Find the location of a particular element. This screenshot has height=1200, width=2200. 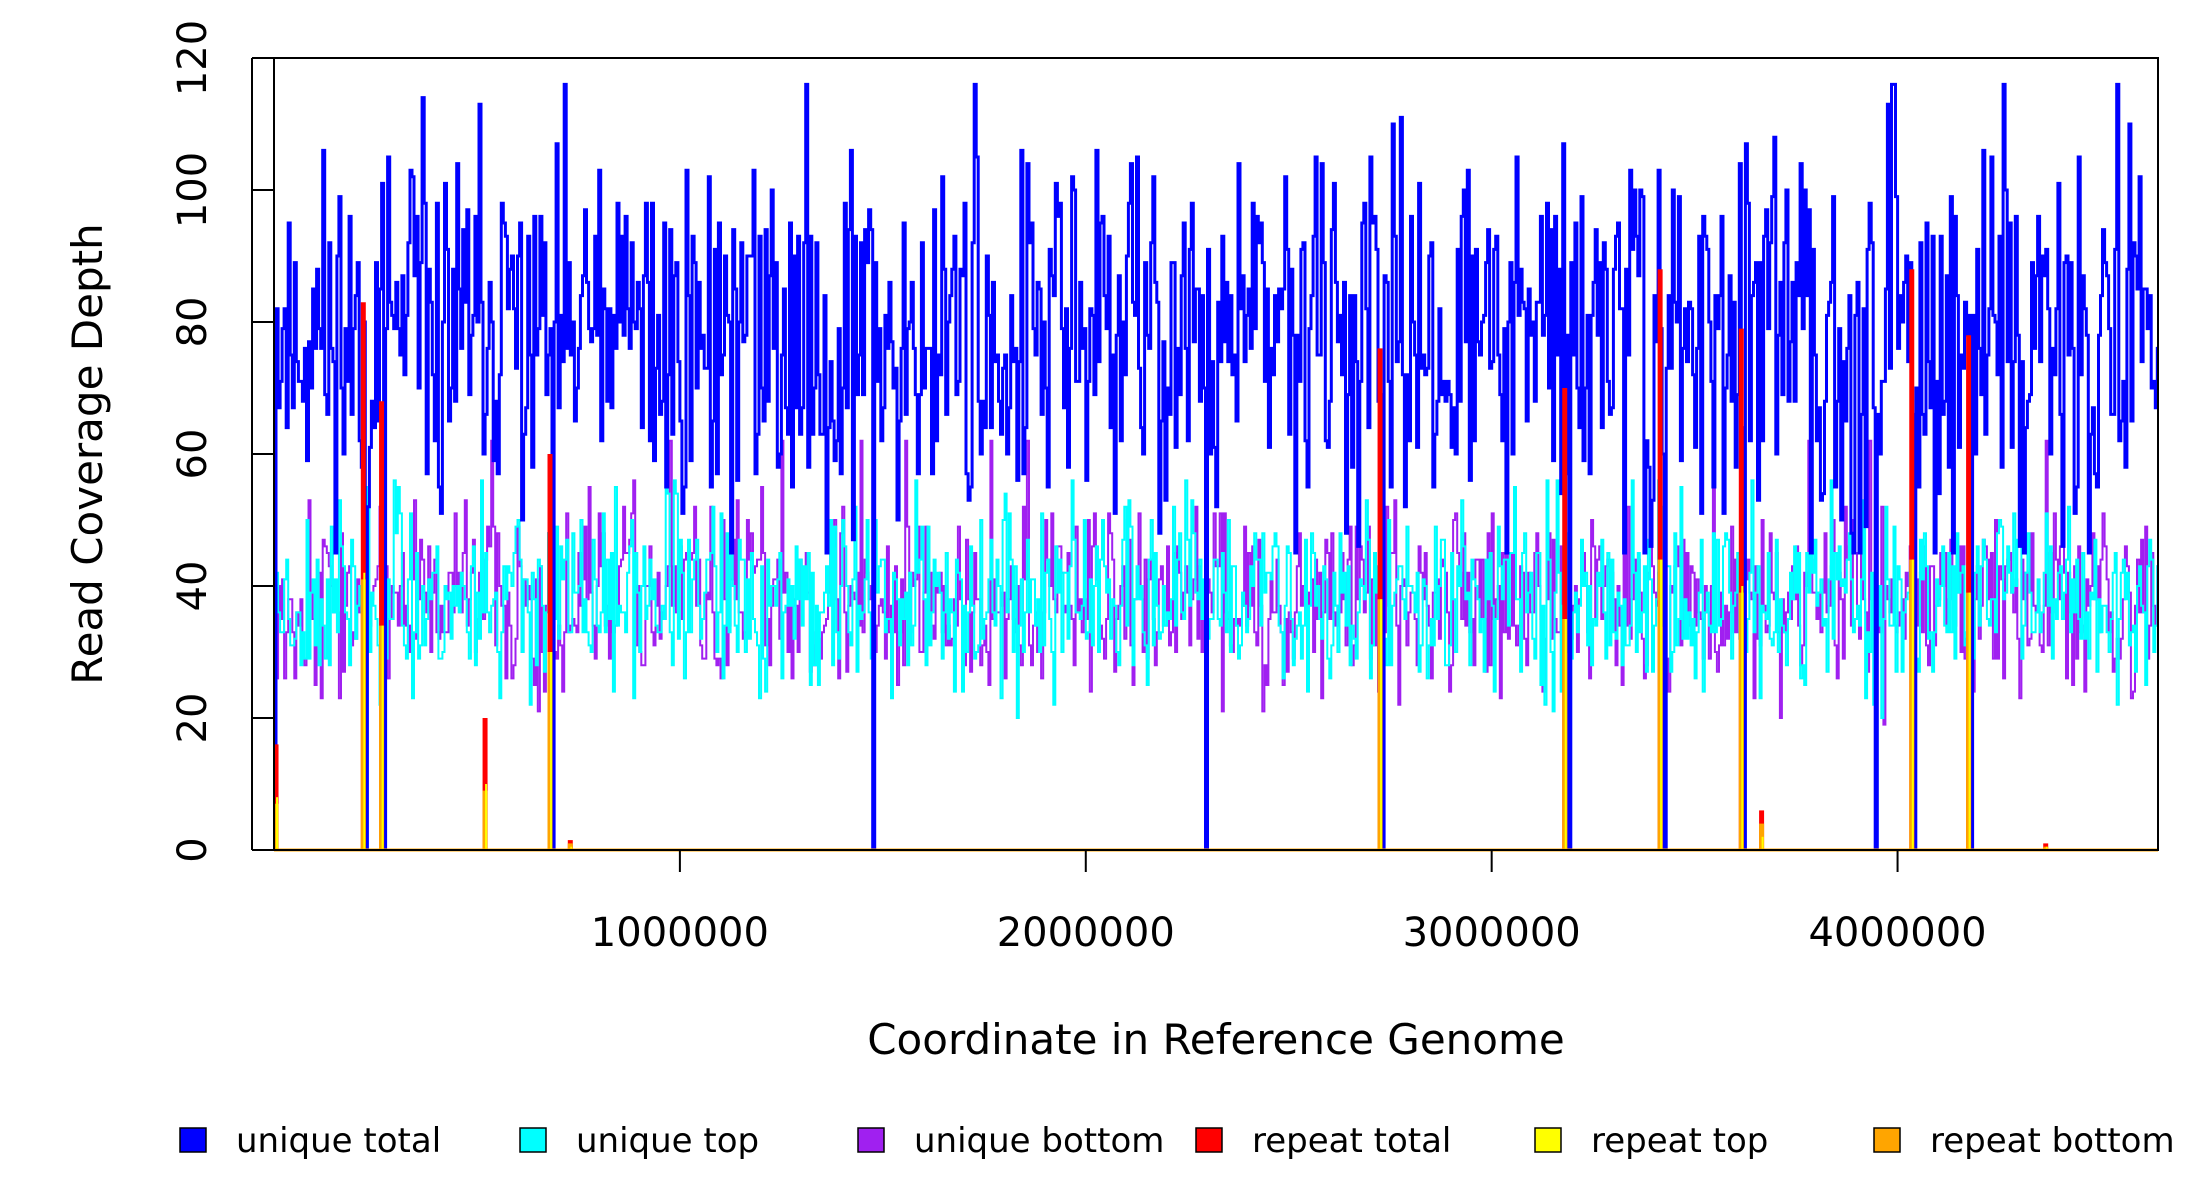

legend-item-unique-bottom: unique bottom is located at coordinates (1010, 1141).